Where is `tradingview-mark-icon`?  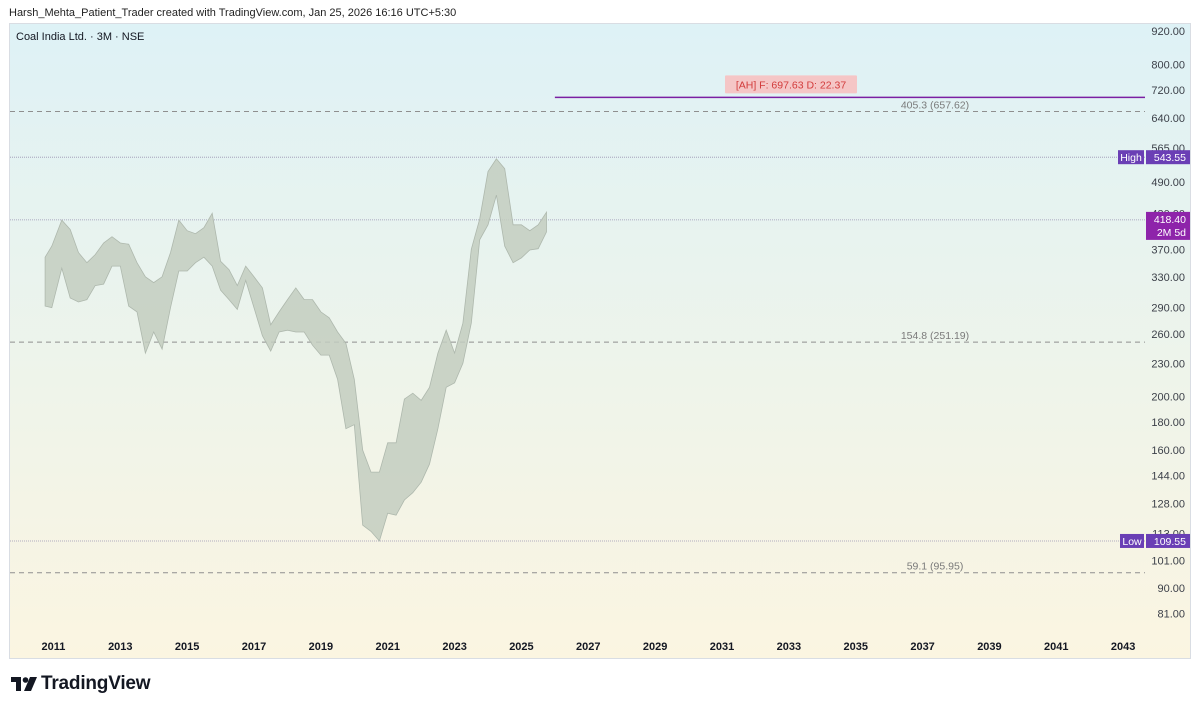
tradingview-mark-icon is located at coordinates (24, 684).